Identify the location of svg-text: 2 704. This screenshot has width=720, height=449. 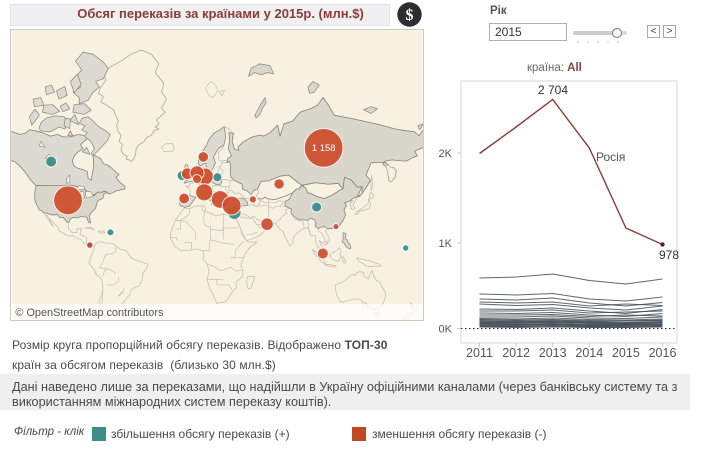
(553, 90).